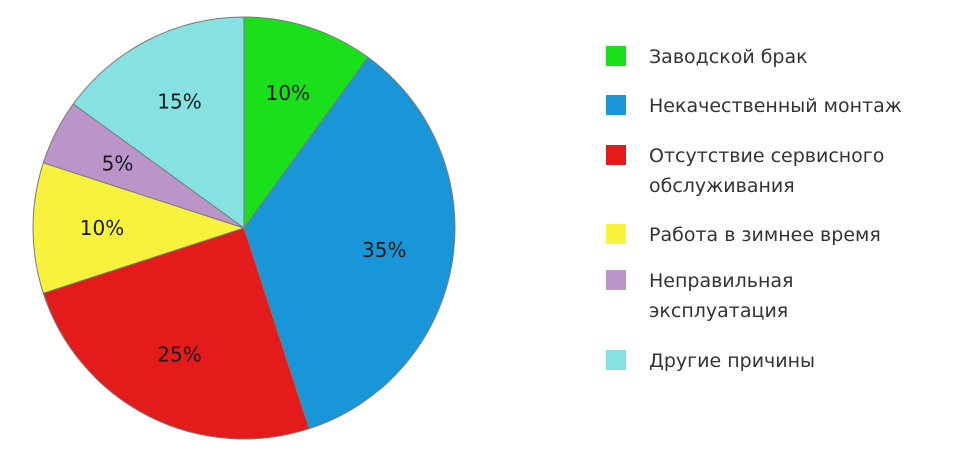 This screenshot has height=451, width=972. What do you see at coordinates (179, 355) in the screenshot?
I see `pie-slice-label: 25%` at bounding box center [179, 355].